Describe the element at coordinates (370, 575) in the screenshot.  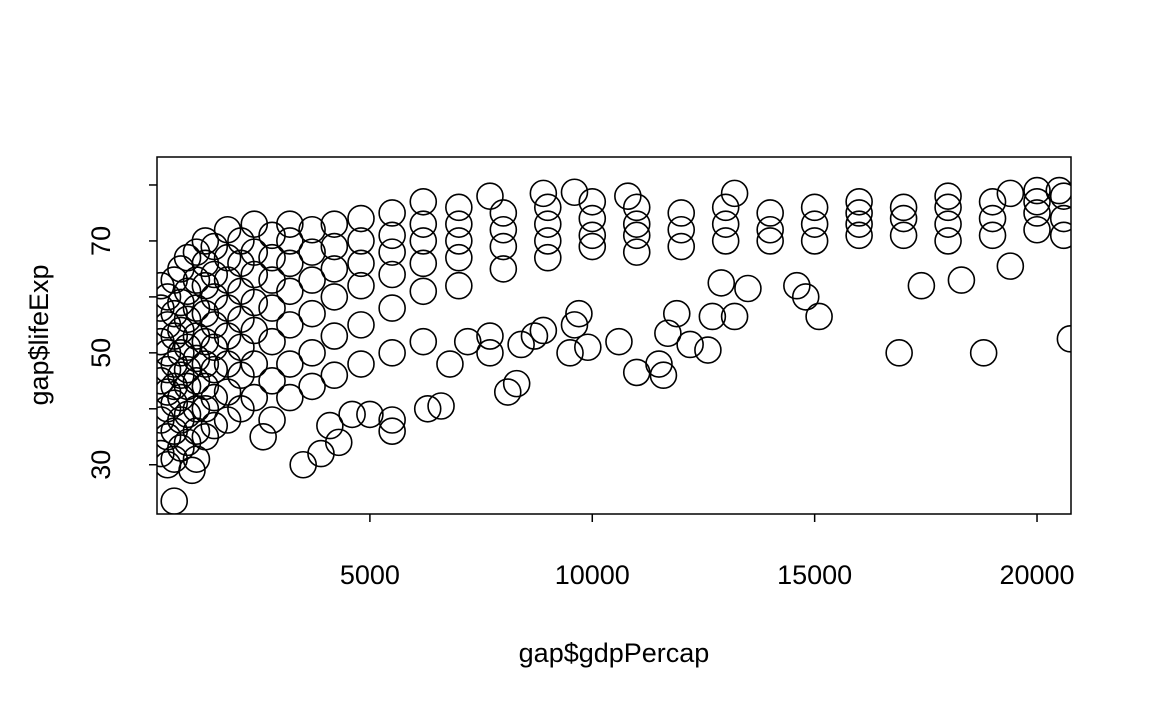
I see `x-tick-label: 5000` at that location.